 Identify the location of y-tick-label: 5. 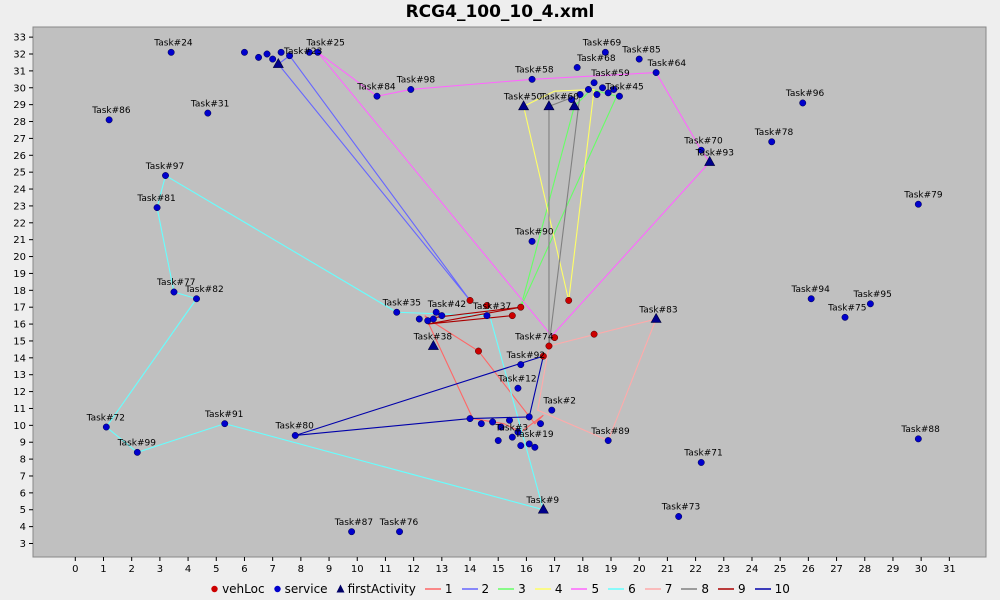
(23, 510).